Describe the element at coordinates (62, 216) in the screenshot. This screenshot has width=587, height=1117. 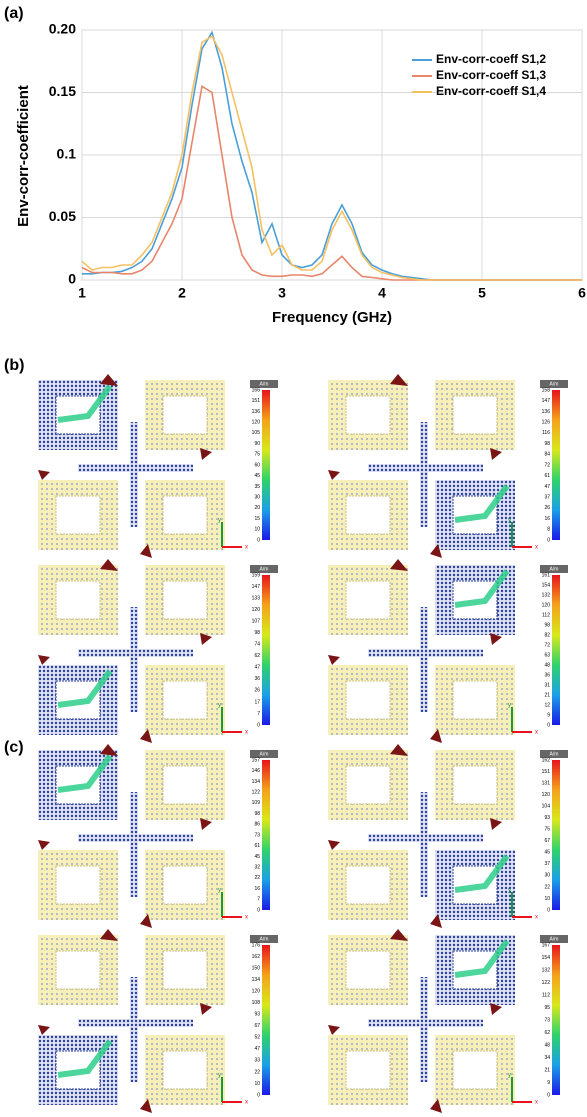
I see `y-tick-label: 0.05` at that location.